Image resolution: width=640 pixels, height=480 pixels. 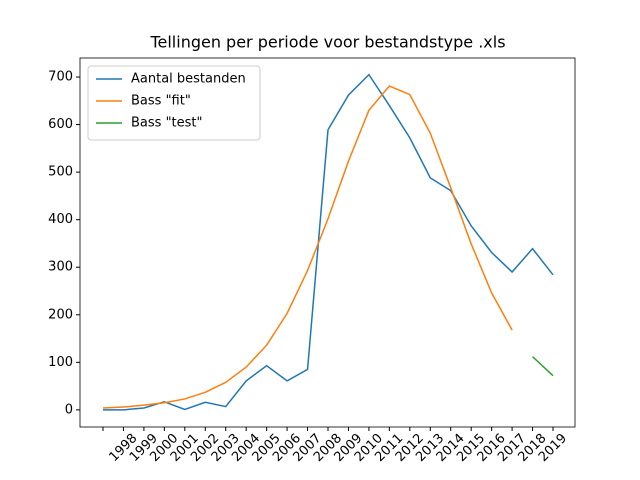 I want to click on y-tick-label: 500, so click(x=60, y=172).